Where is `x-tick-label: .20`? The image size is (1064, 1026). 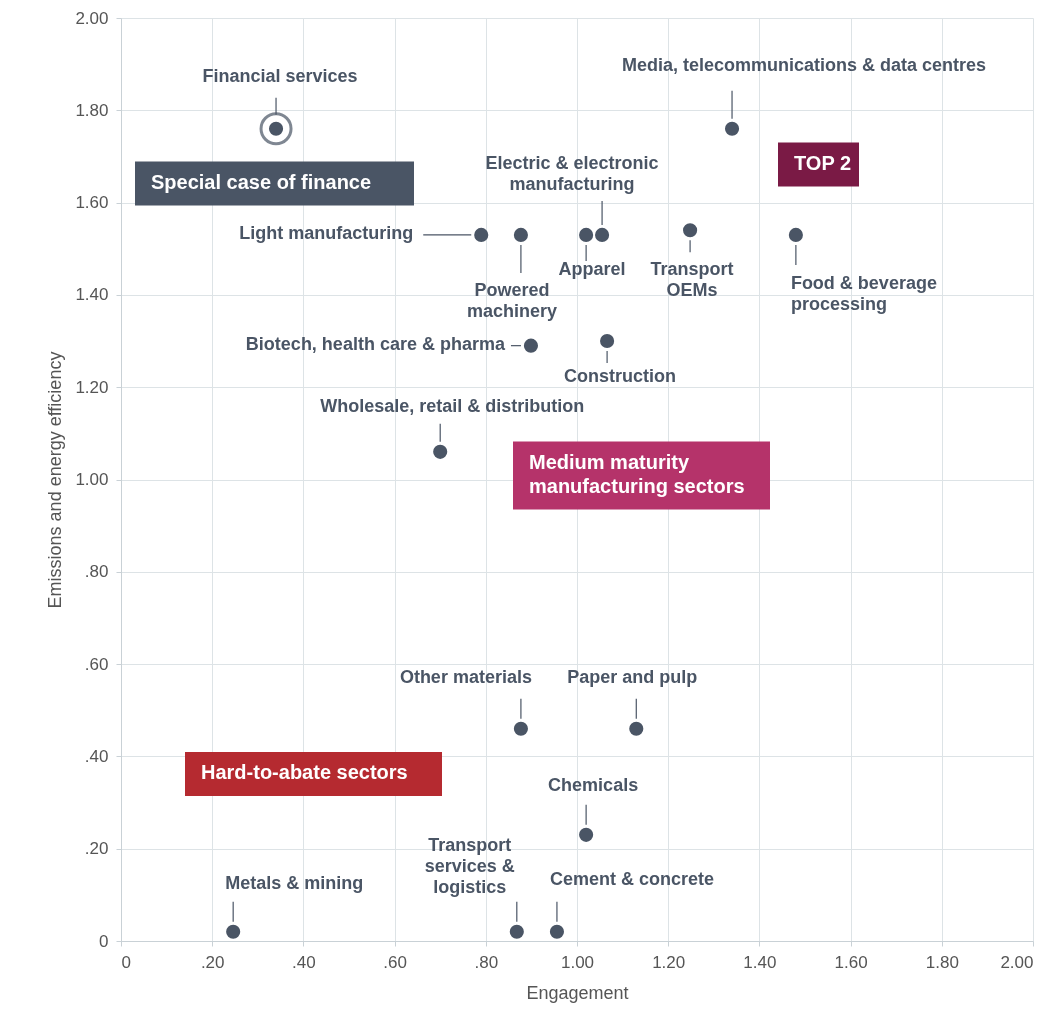 x-tick-label: .20 is located at coordinates (212, 962).